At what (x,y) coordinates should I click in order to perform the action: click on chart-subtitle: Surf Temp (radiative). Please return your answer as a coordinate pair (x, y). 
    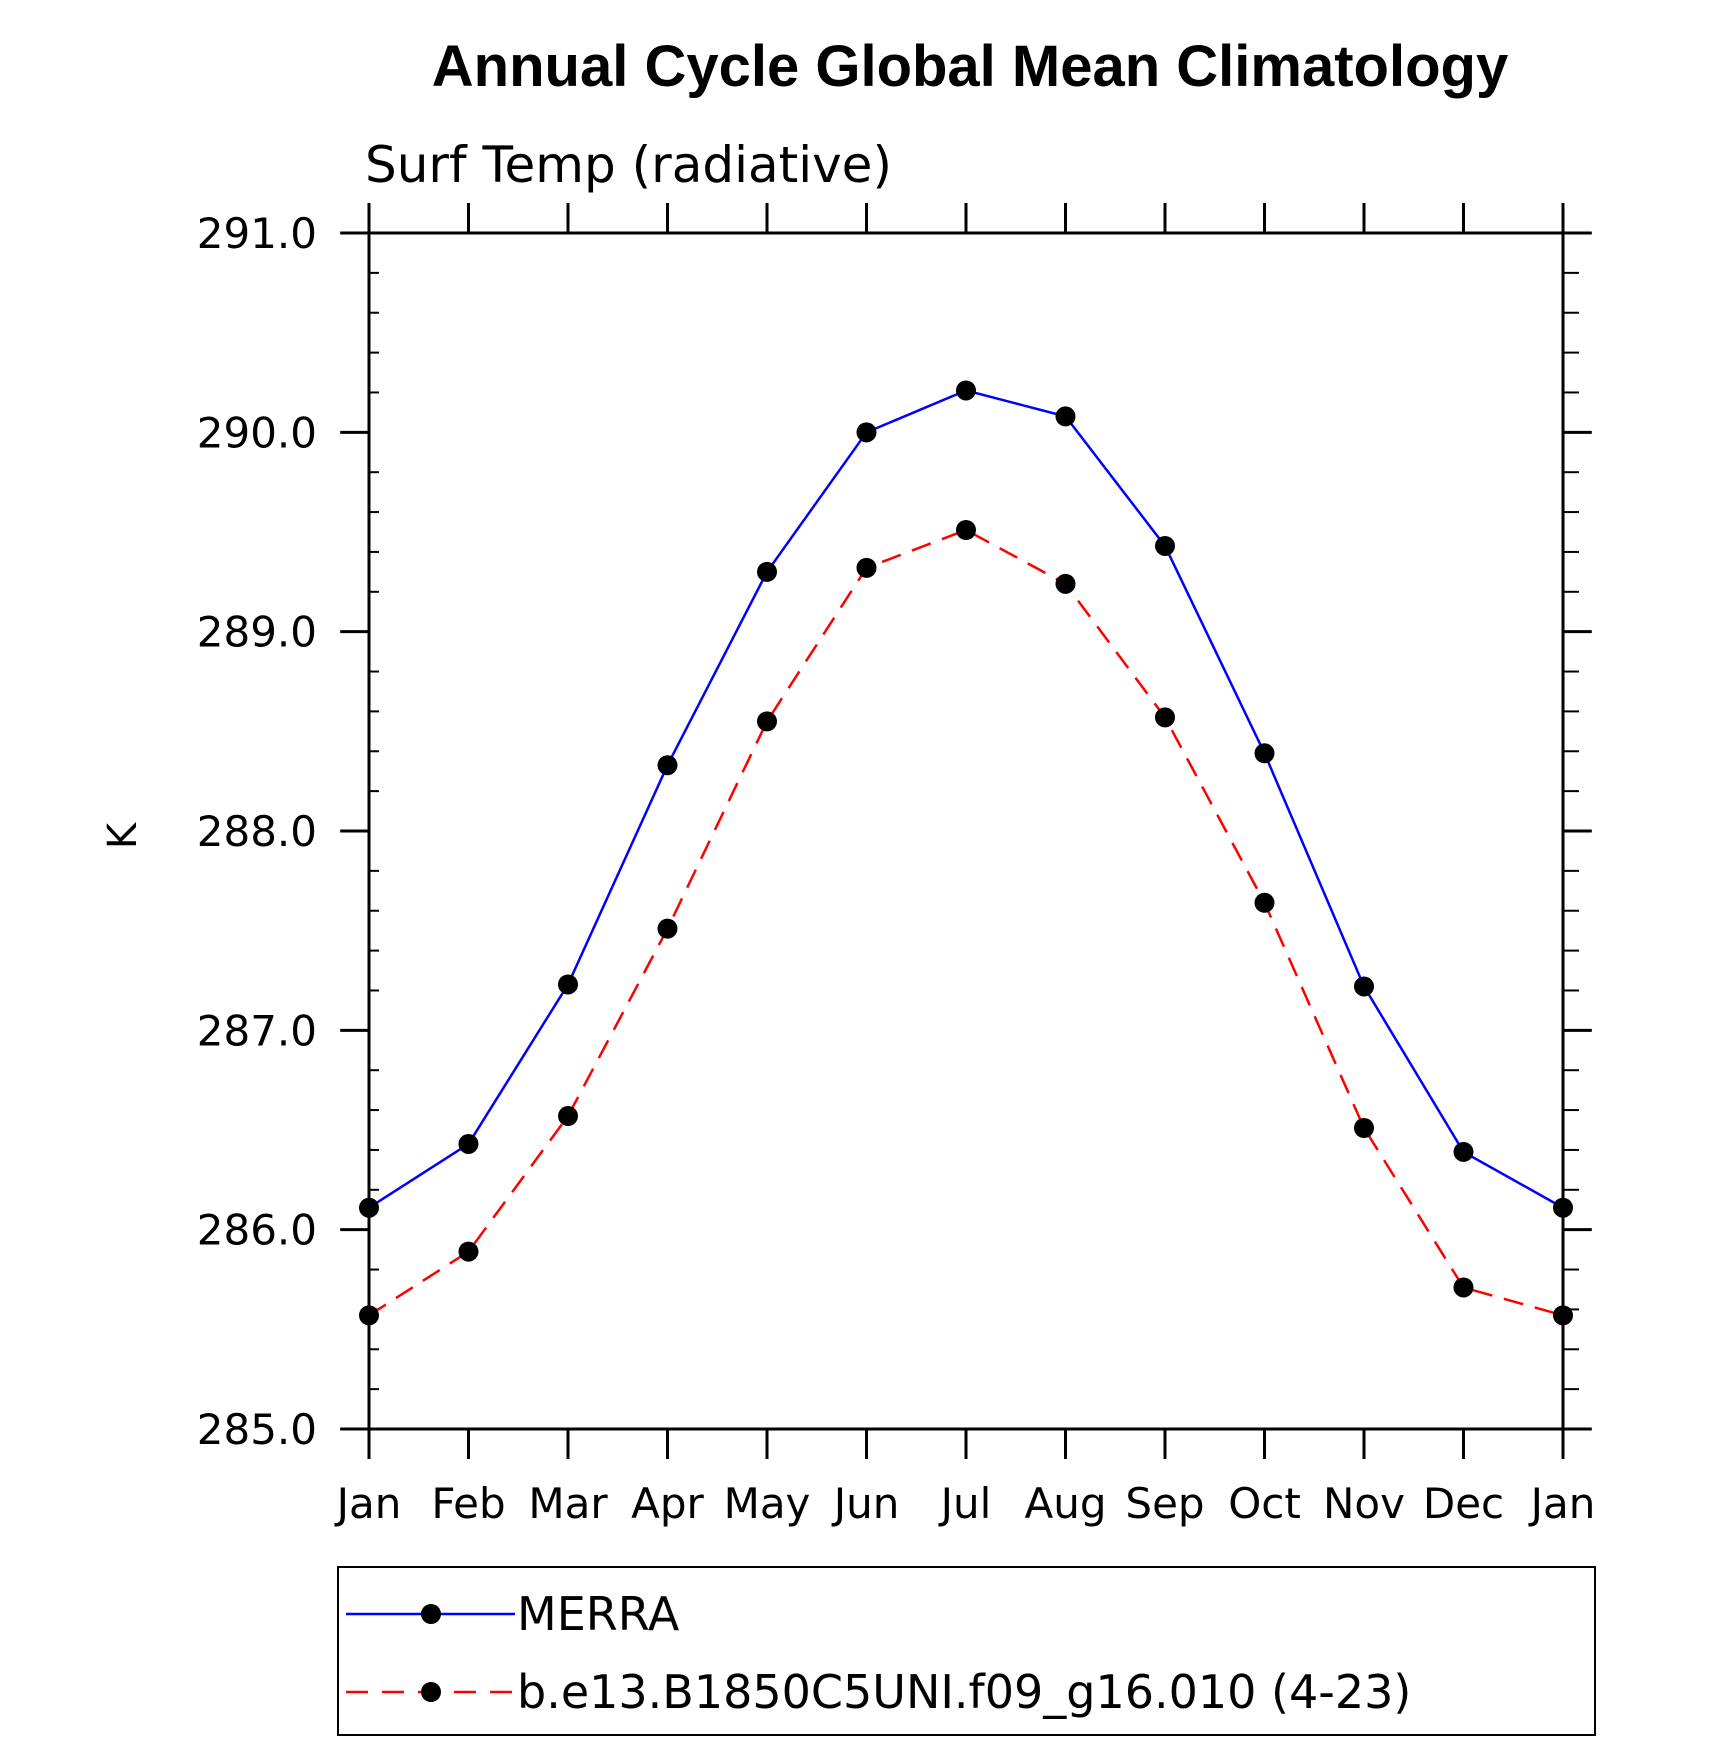
    Looking at the image, I should click on (628, 165).